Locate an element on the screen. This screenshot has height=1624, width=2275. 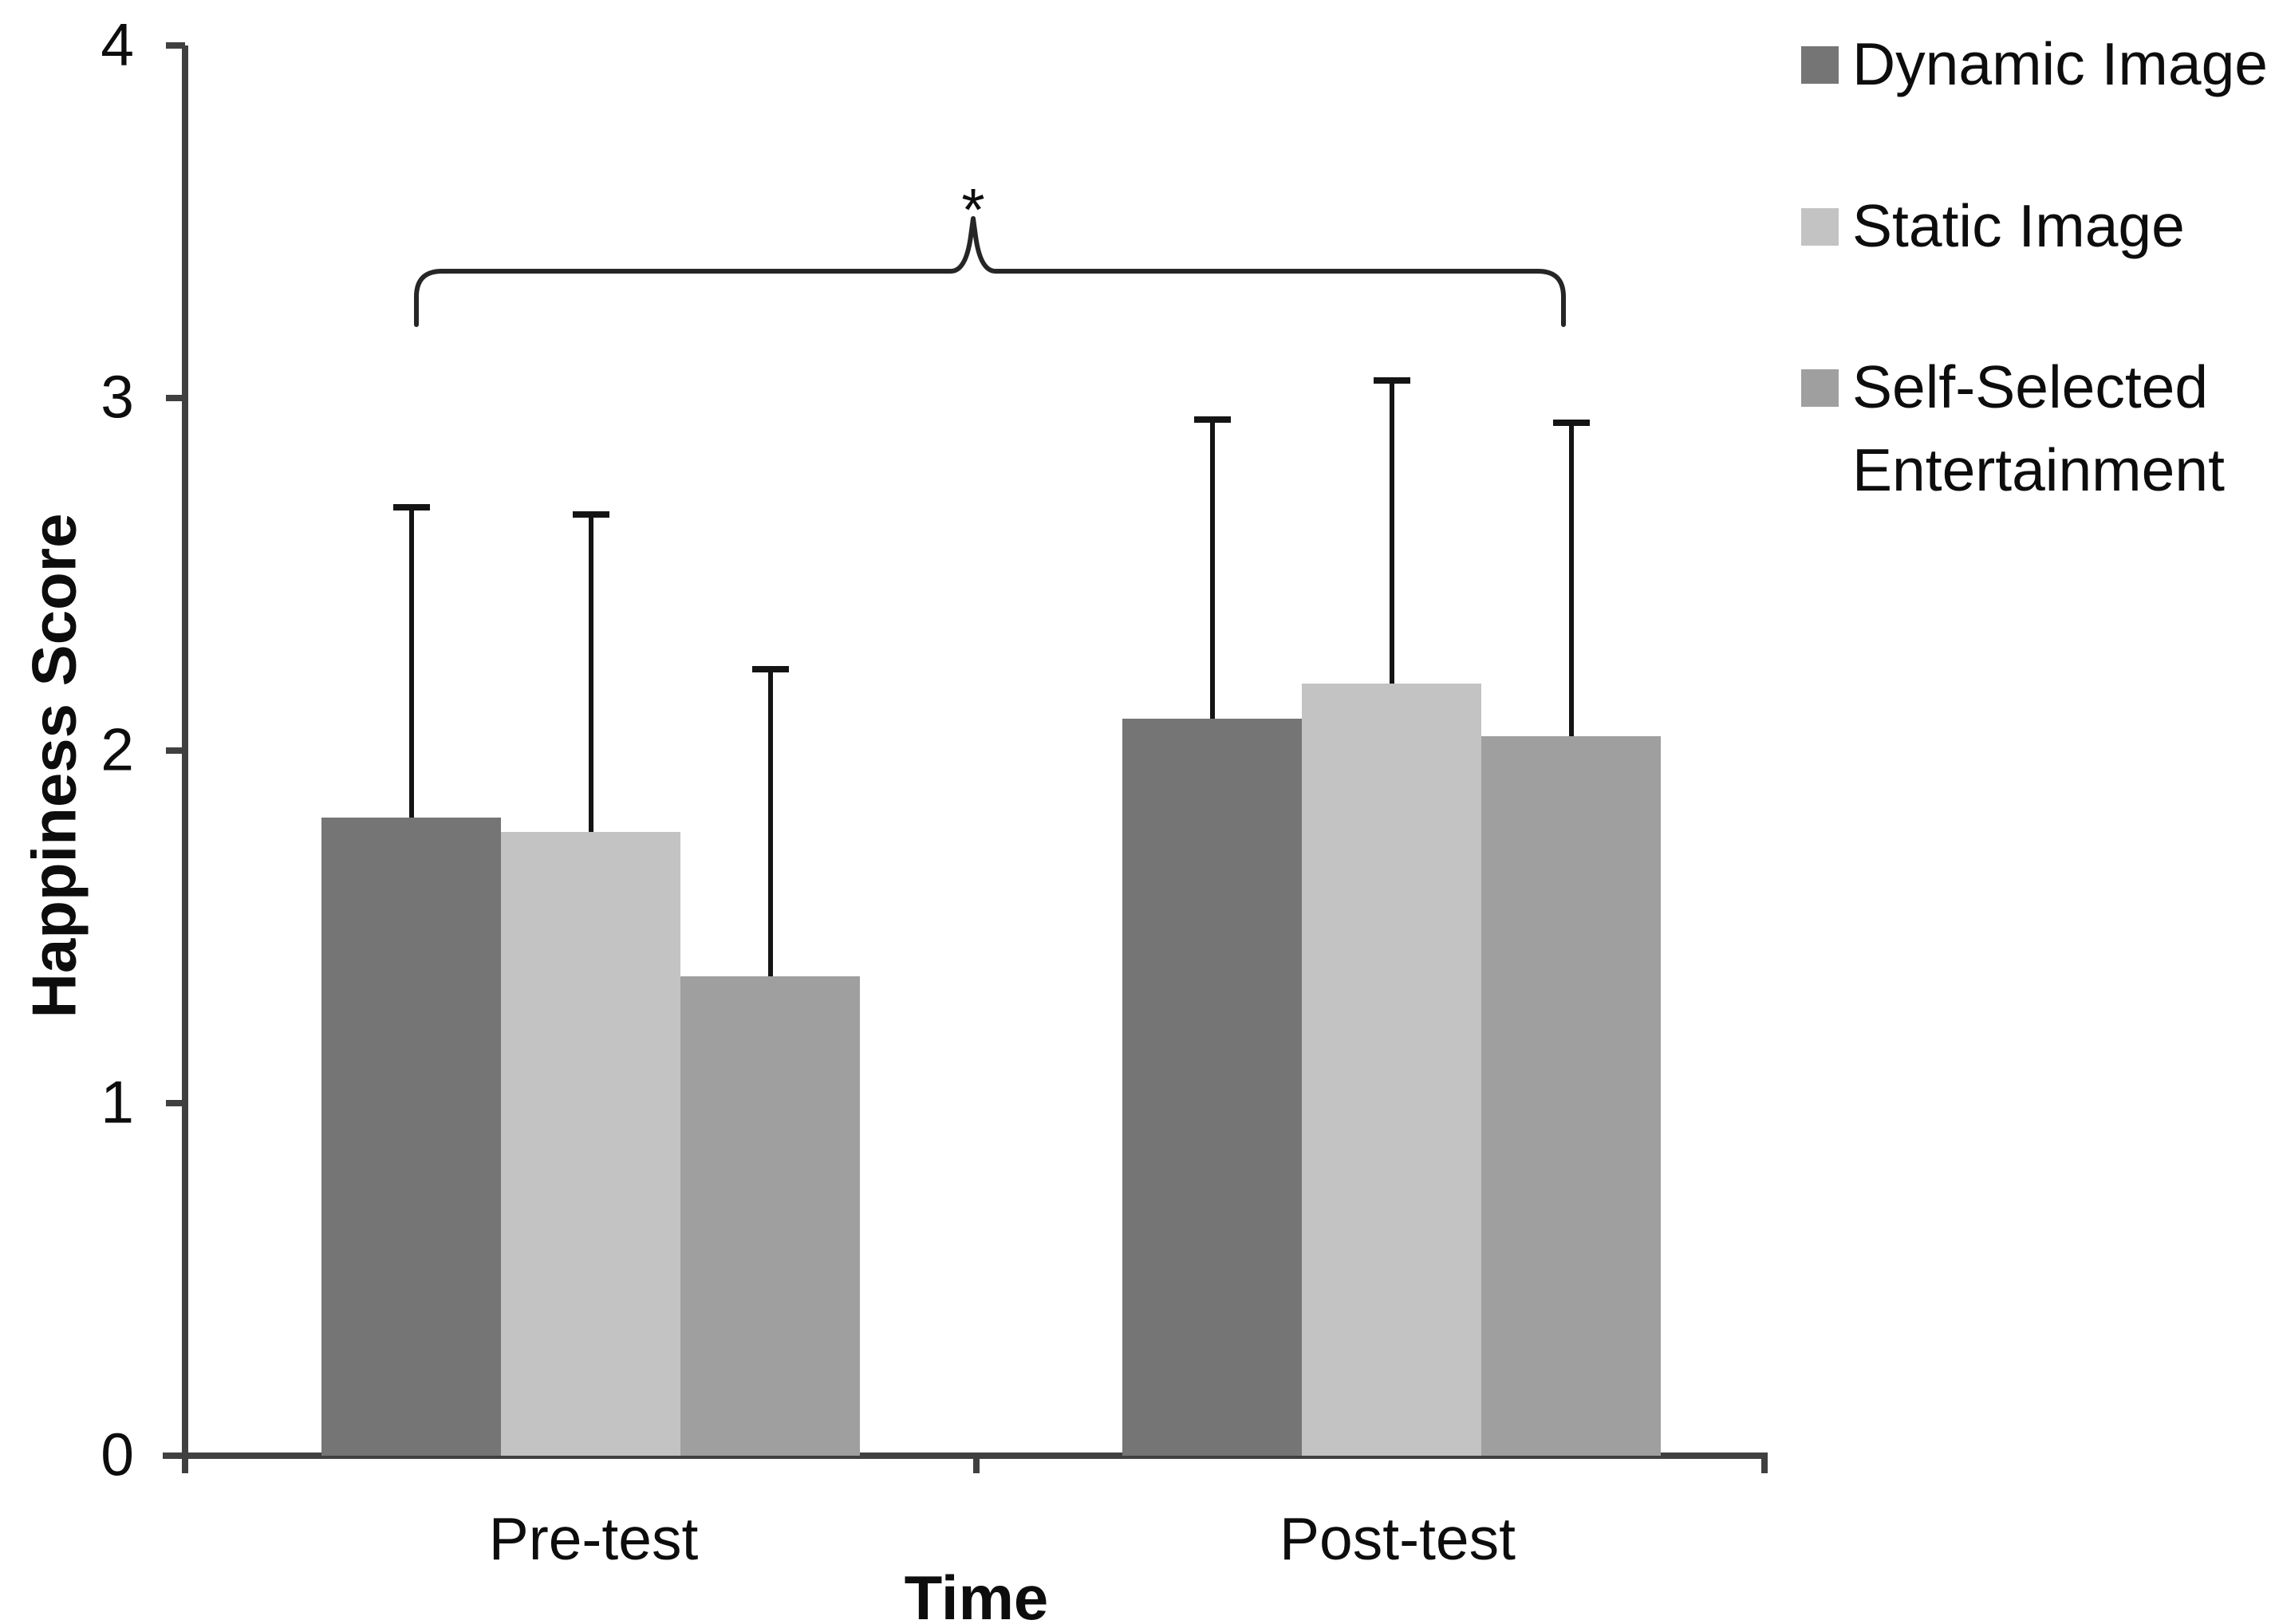
y-tick-label-0: 0 is located at coordinates (117, 1454).